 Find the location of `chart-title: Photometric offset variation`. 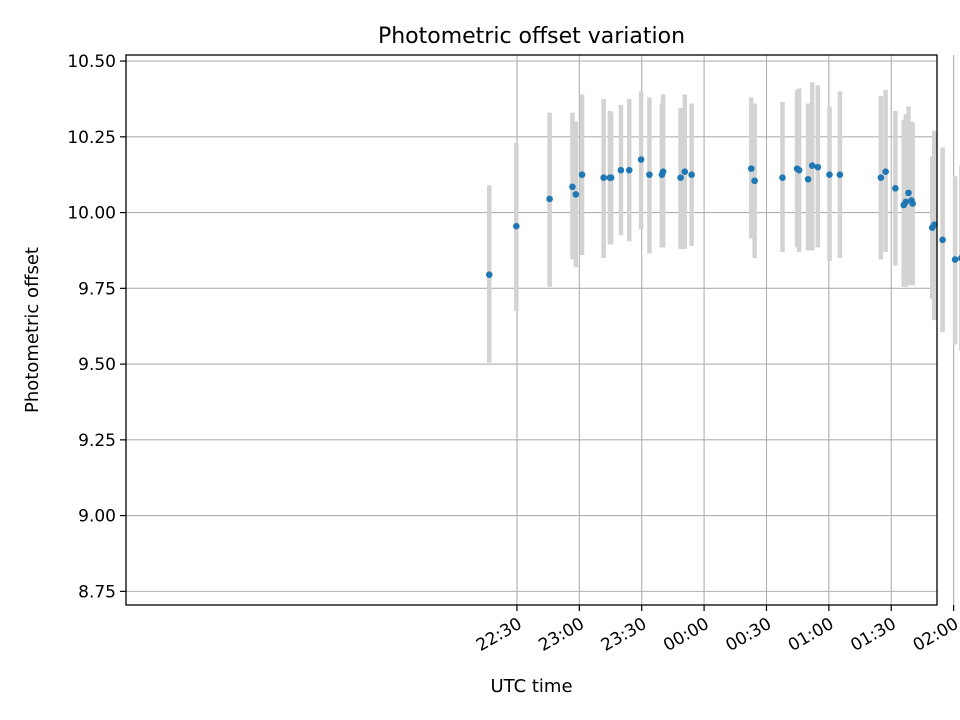

chart-title: Photometric offset variation is located at coordinates (531, 36).